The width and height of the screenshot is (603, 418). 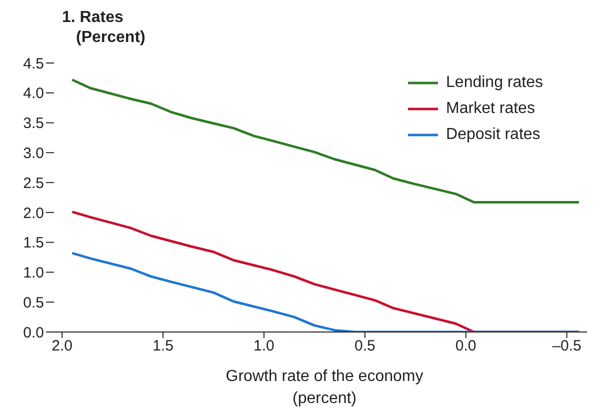 What do you see at coordinates (490, 109) in the screenshot?
I see `legend-label: Market rates` at bounding box center [490, 109].